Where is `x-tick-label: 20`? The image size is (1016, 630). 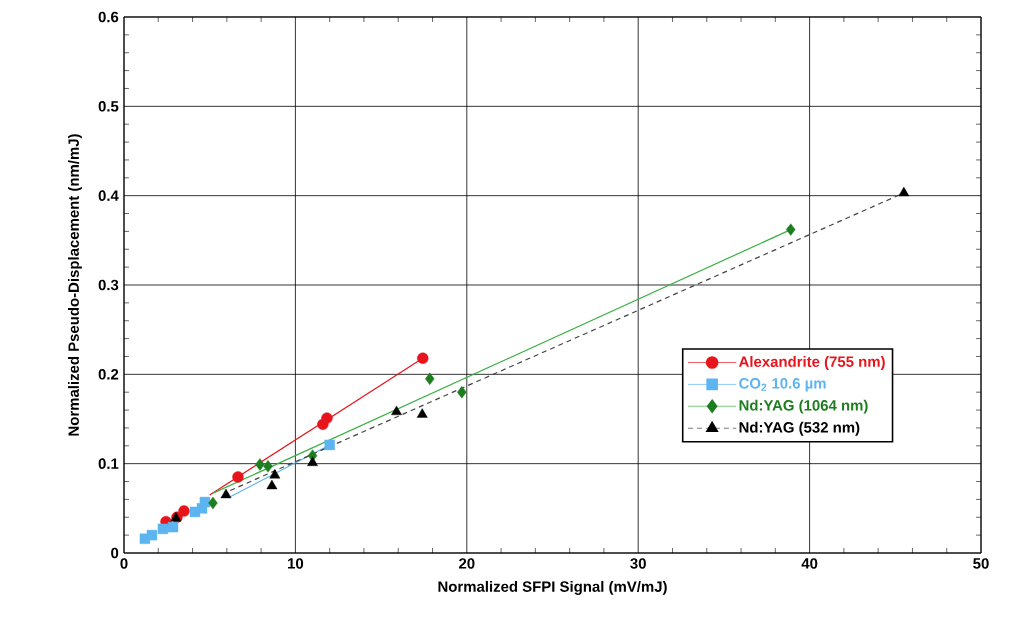 x-tick-label: 20 is located at coordinates (467, 563).